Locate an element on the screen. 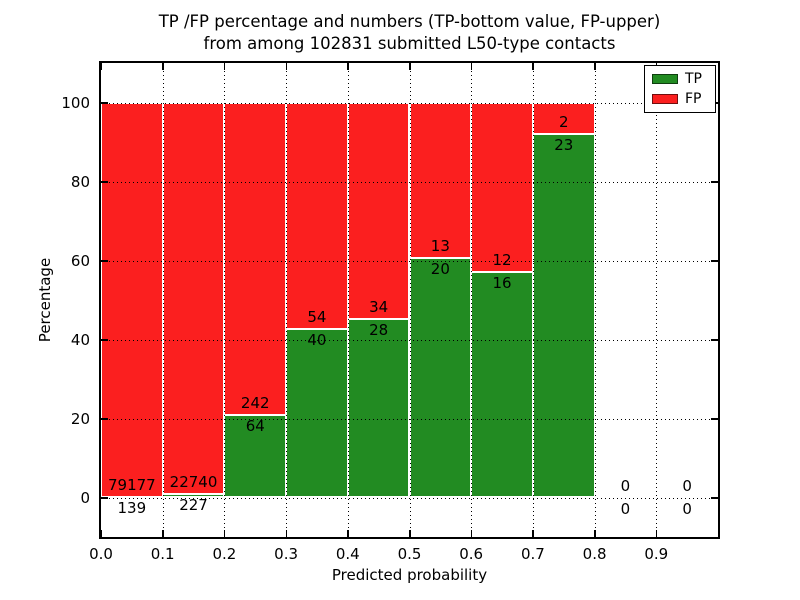  tp-count-label: 227 is located at coordinates (193, 504).